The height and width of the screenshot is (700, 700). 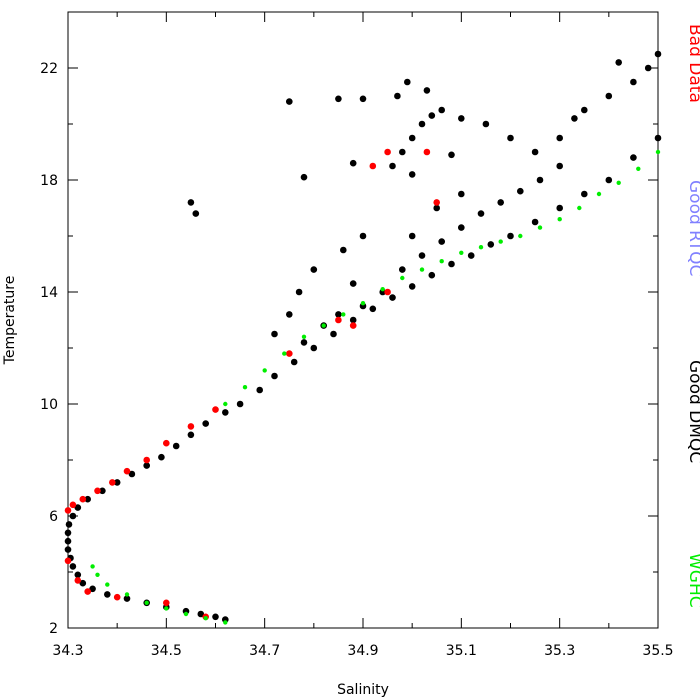 What do you see at coordinates (692, 316) in the screenshot?
I see `legend: Bad Data Good RTQC Good DMQC WGHC` at bounding box center [692, 316].